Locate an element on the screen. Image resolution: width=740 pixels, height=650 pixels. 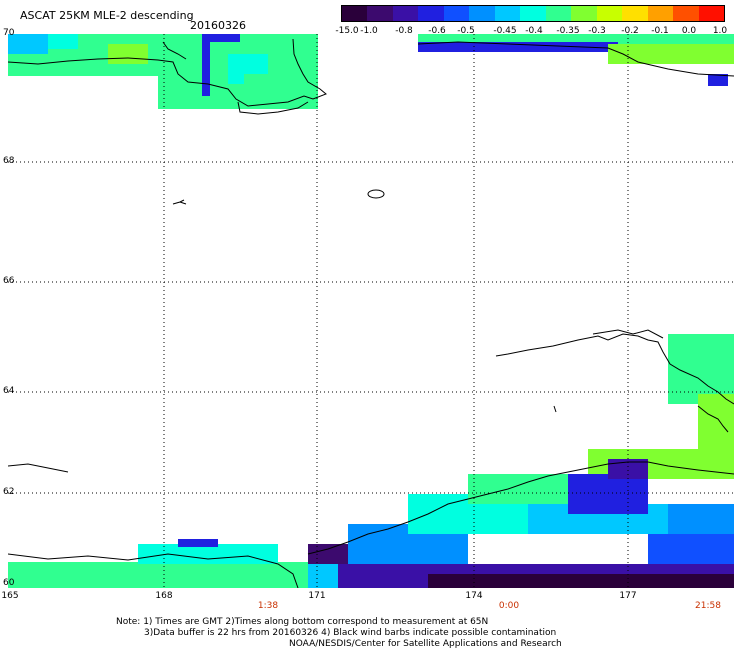
lat-label: 68 is located at coordinates (9, 161).